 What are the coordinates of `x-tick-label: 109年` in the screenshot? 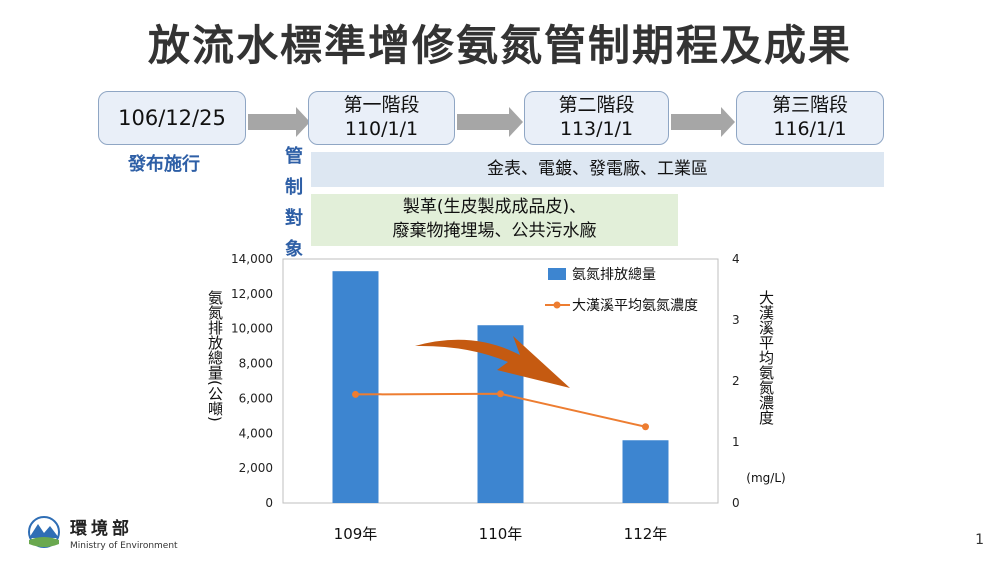 It's located at (356, 534).